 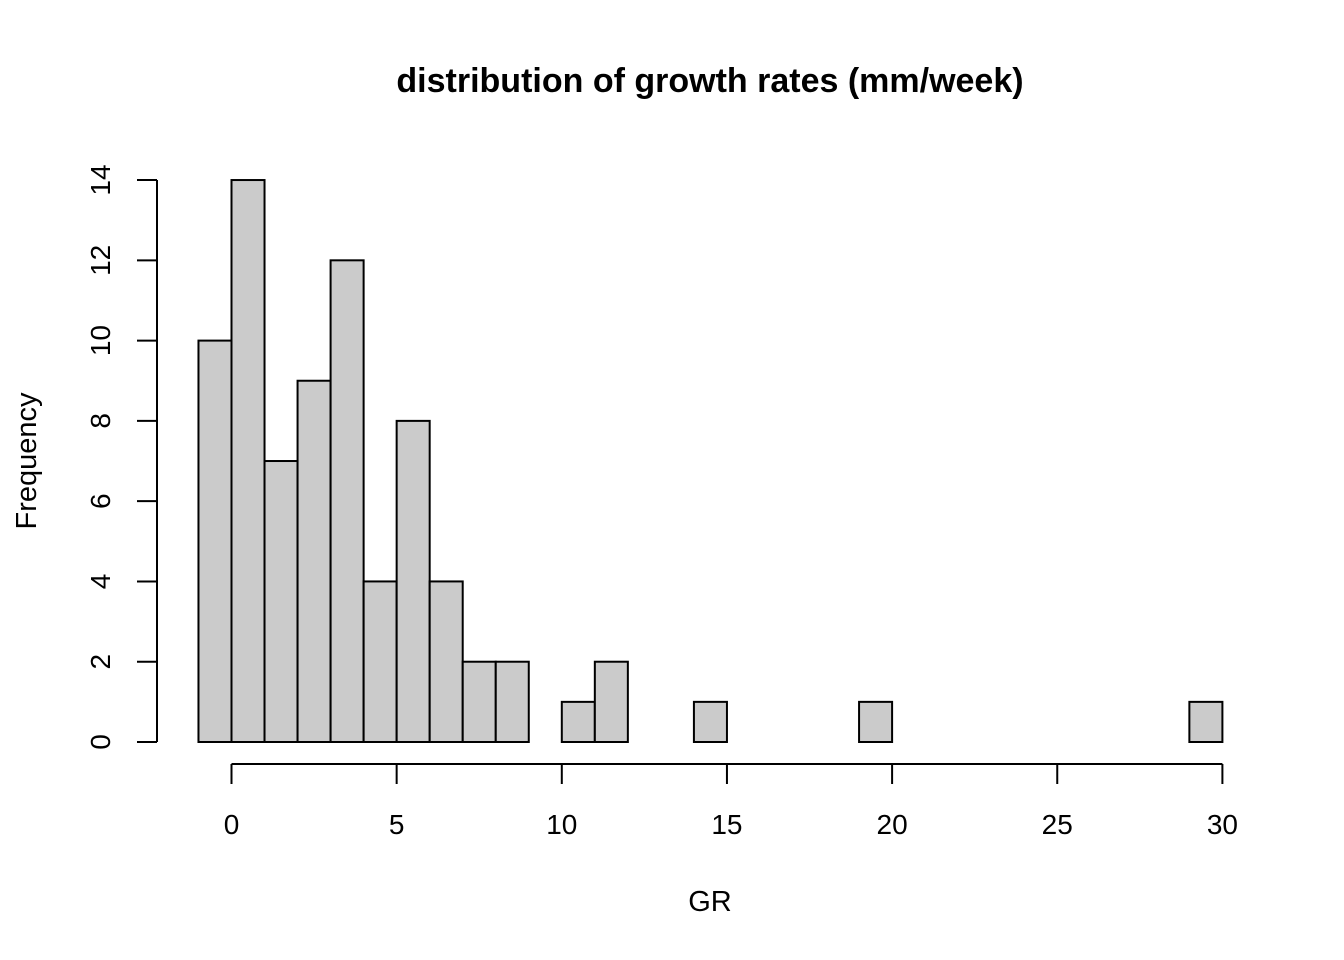 I want to click on y-tick-label: 10, so click(x=100, y=340).